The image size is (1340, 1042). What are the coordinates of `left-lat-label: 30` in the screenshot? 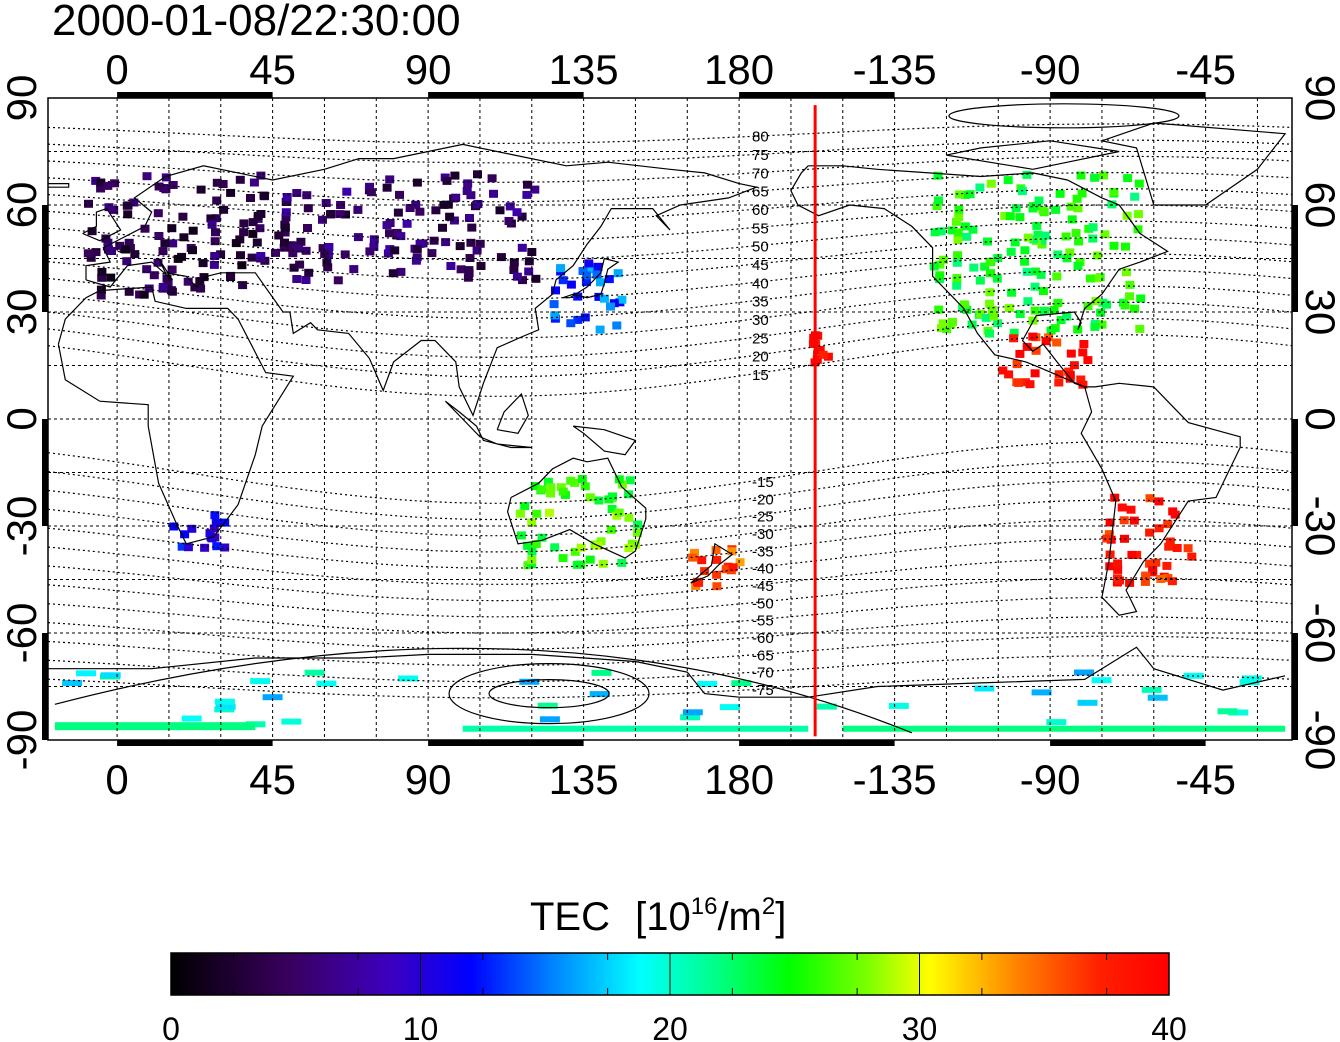 It's located at (22, 312).